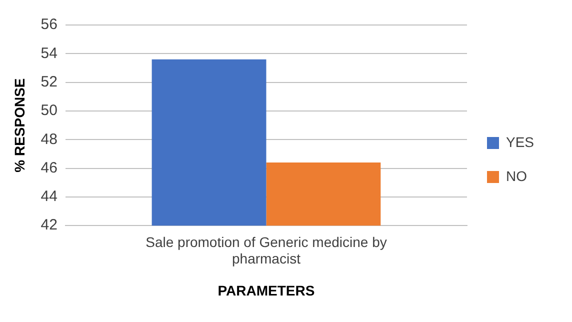  I want to click on y-tick-label: 44, so click(49, 197).